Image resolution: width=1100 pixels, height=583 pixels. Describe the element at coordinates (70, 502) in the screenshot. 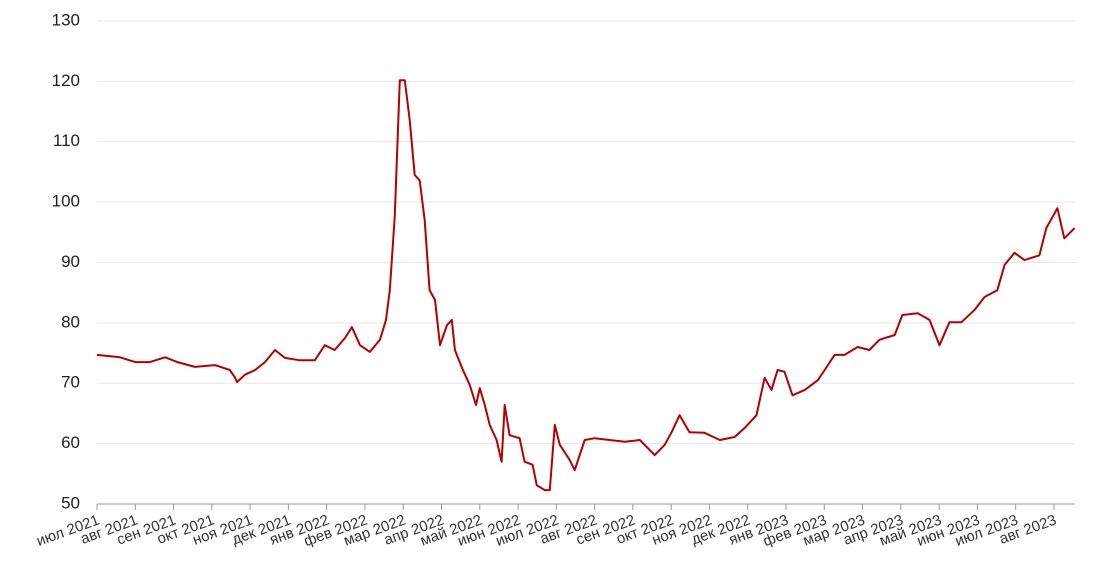

I see `y-tick-label: 50` at that location.